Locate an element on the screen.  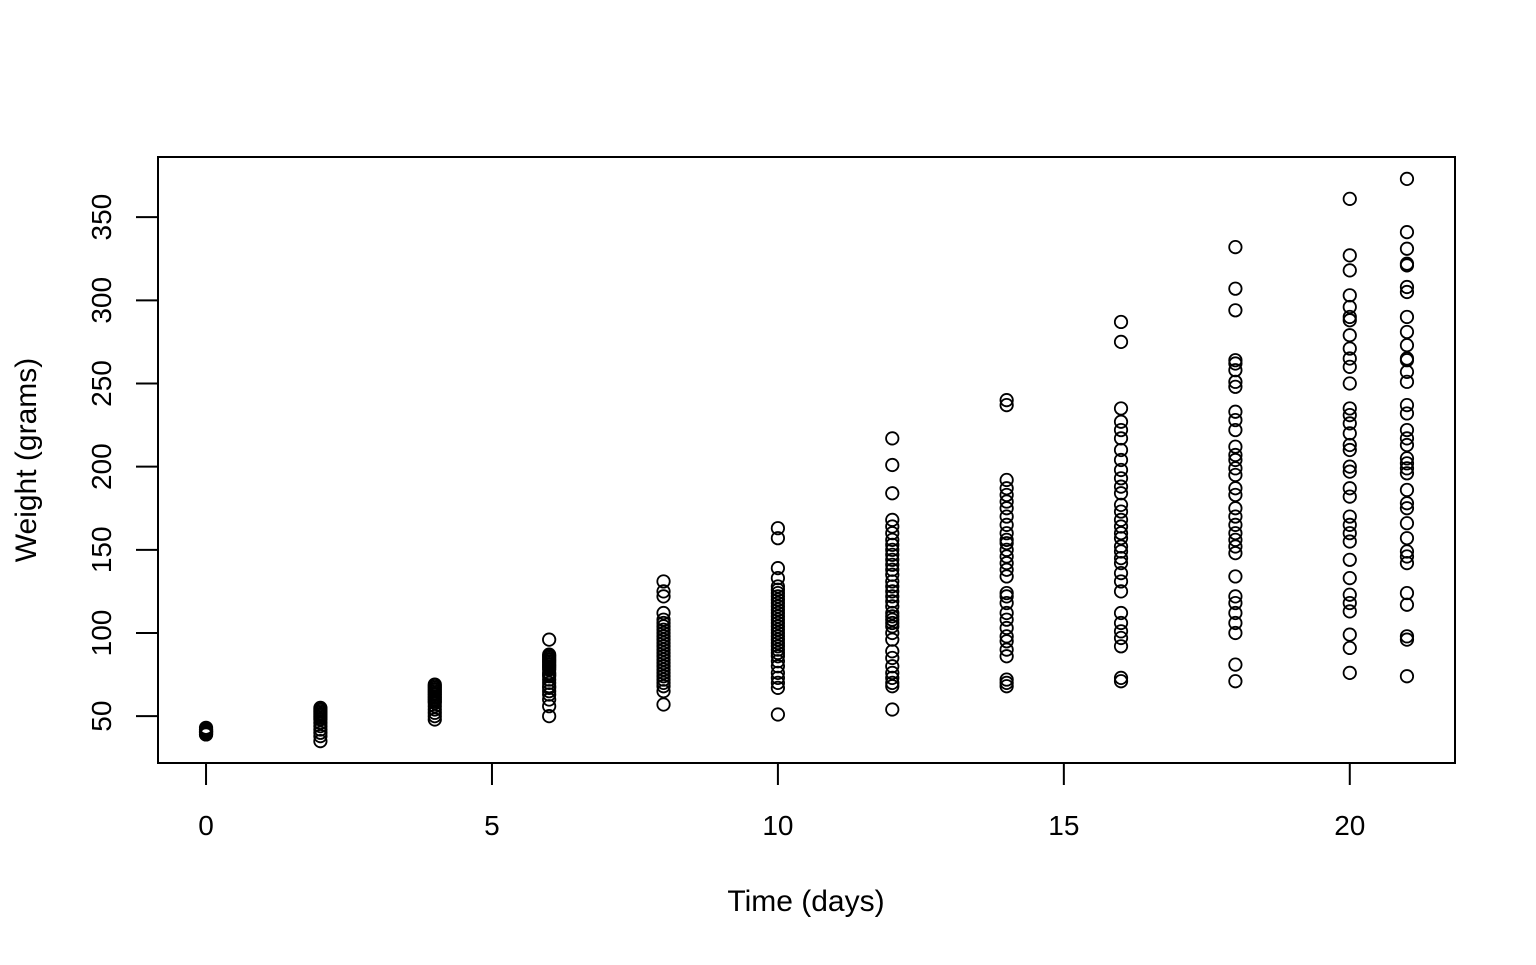
y-tick-label: 250 is located at coordinates (101, 383).